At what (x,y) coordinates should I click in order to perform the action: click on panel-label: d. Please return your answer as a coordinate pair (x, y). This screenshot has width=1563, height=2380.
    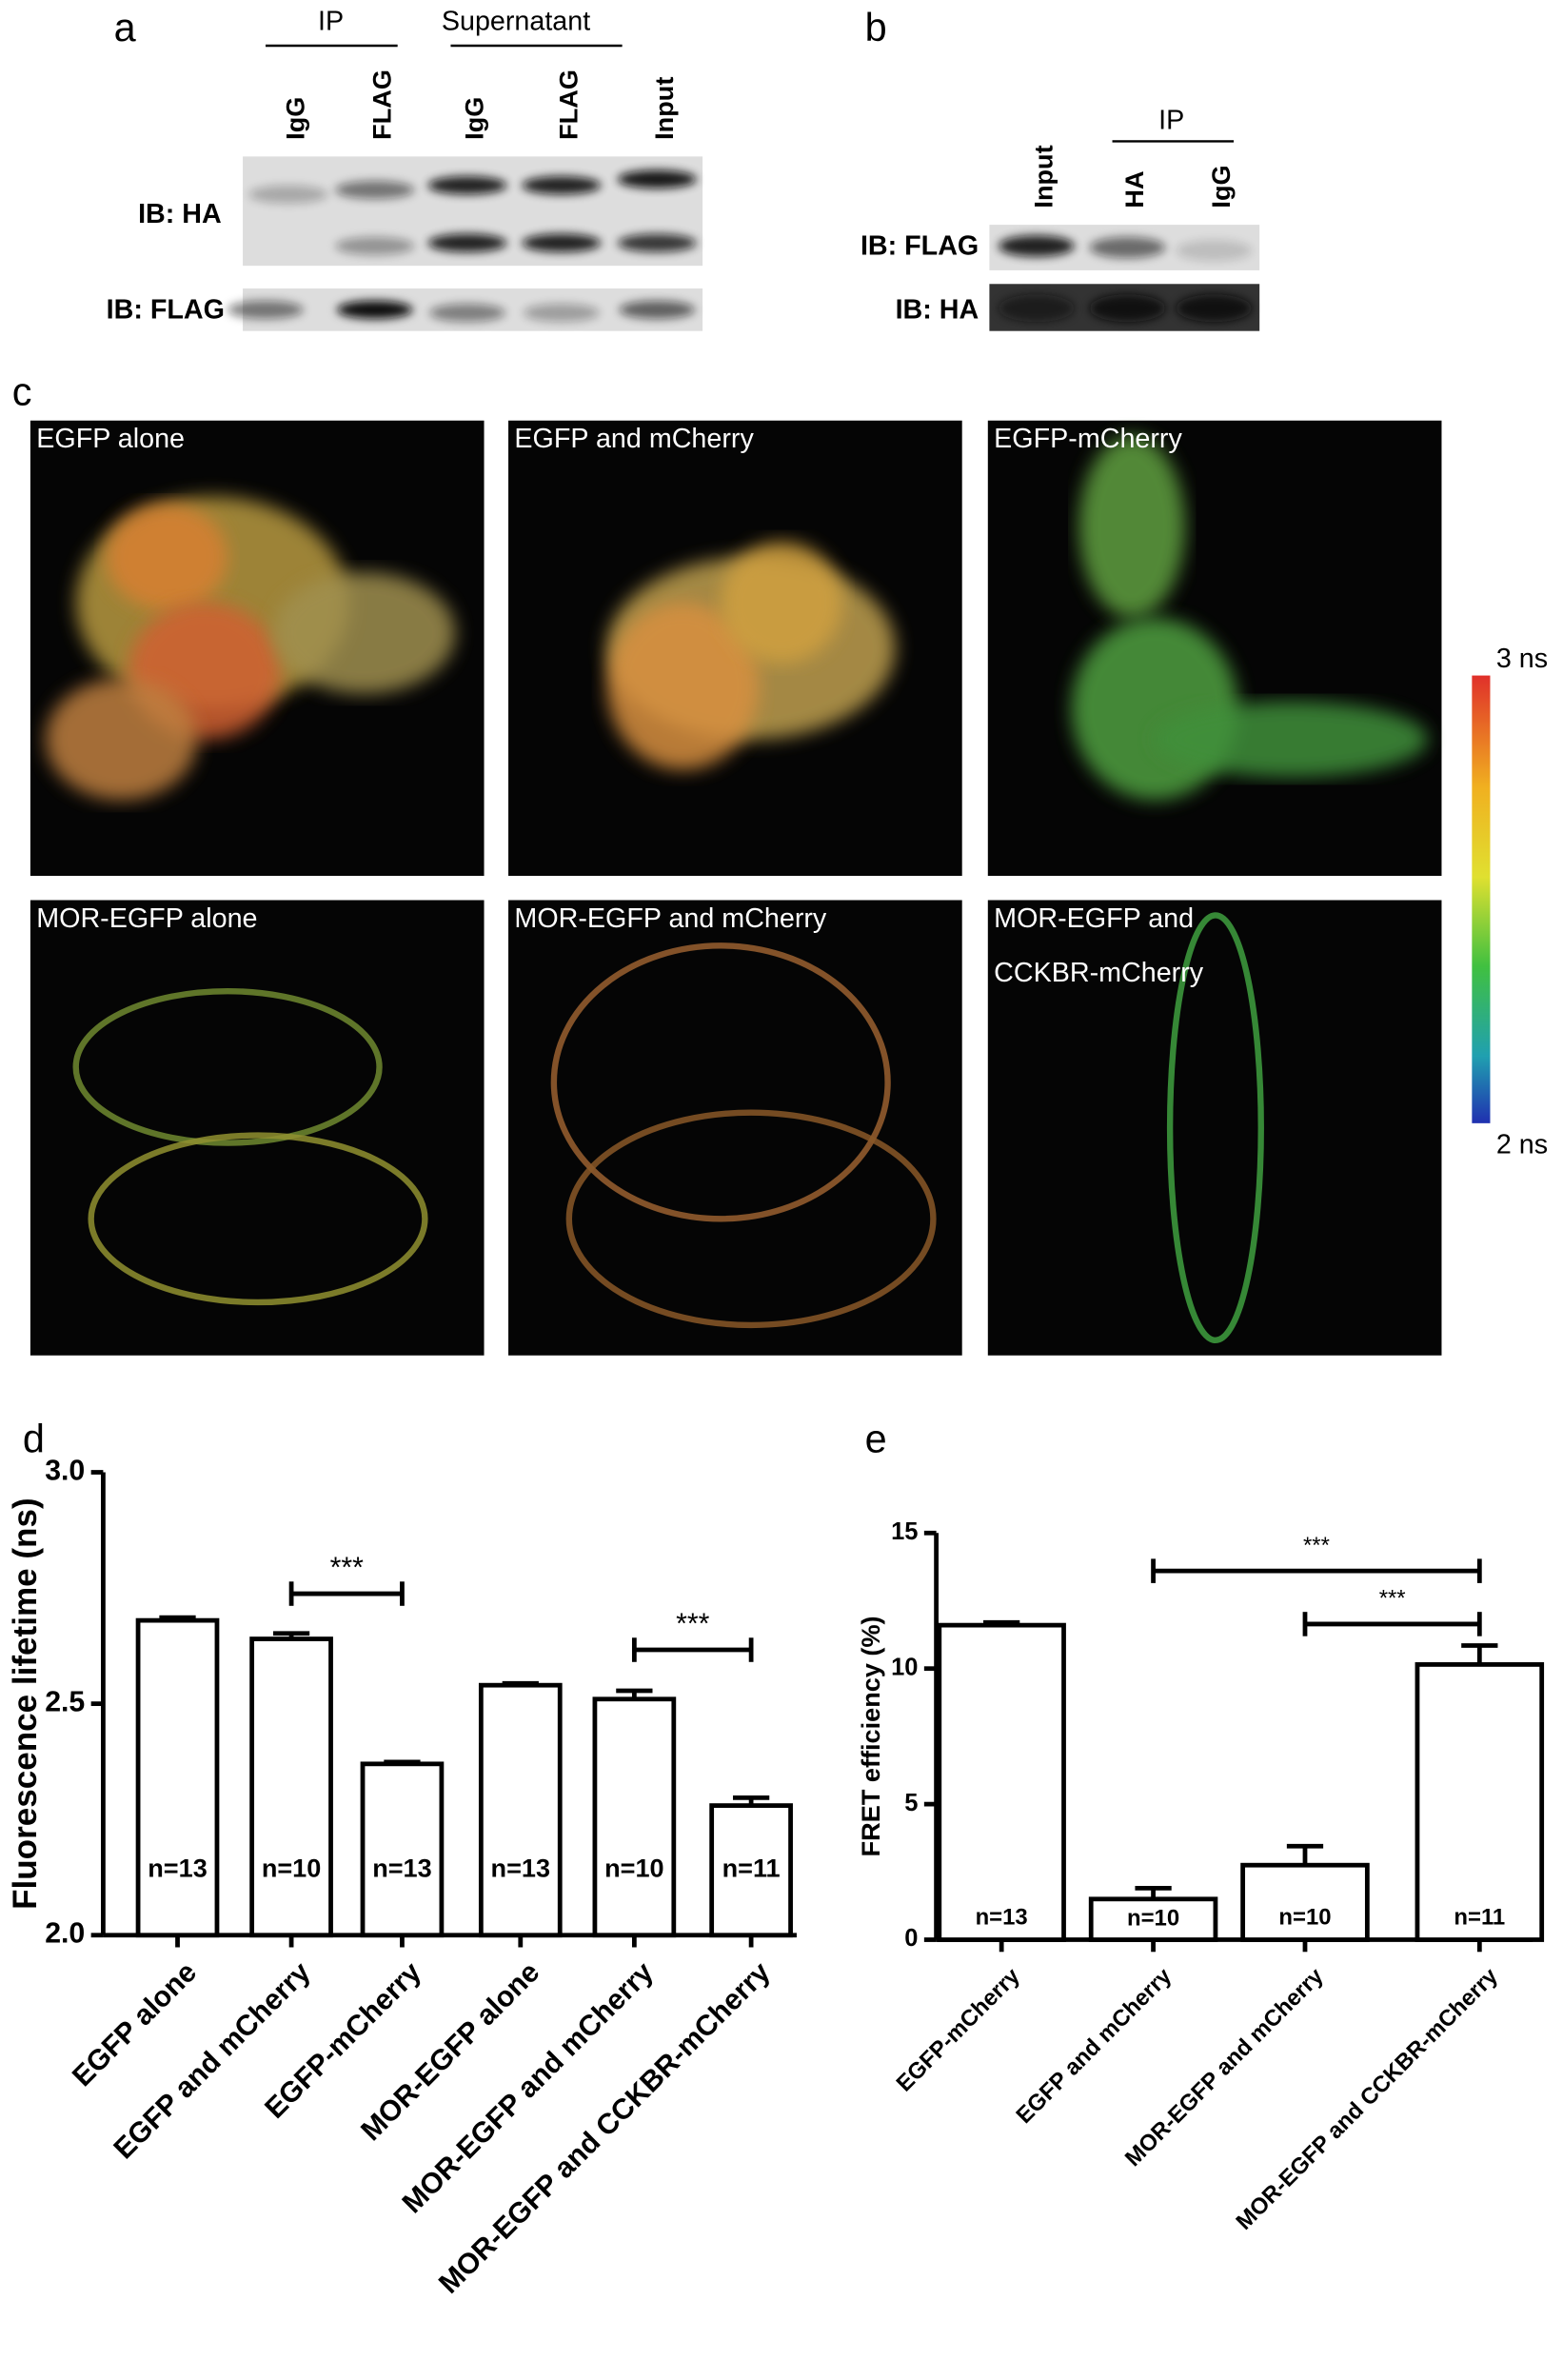
    Looking at the image, I should click on (34, 1439).